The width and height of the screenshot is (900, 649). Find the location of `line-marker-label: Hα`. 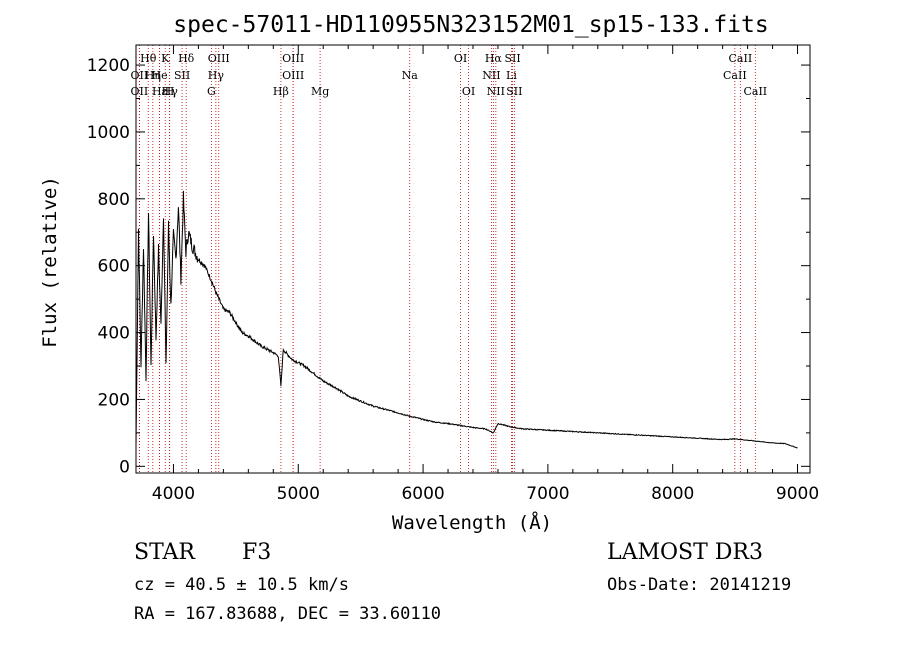

line-marker-label: Hα is located at coordinates (494, 58).